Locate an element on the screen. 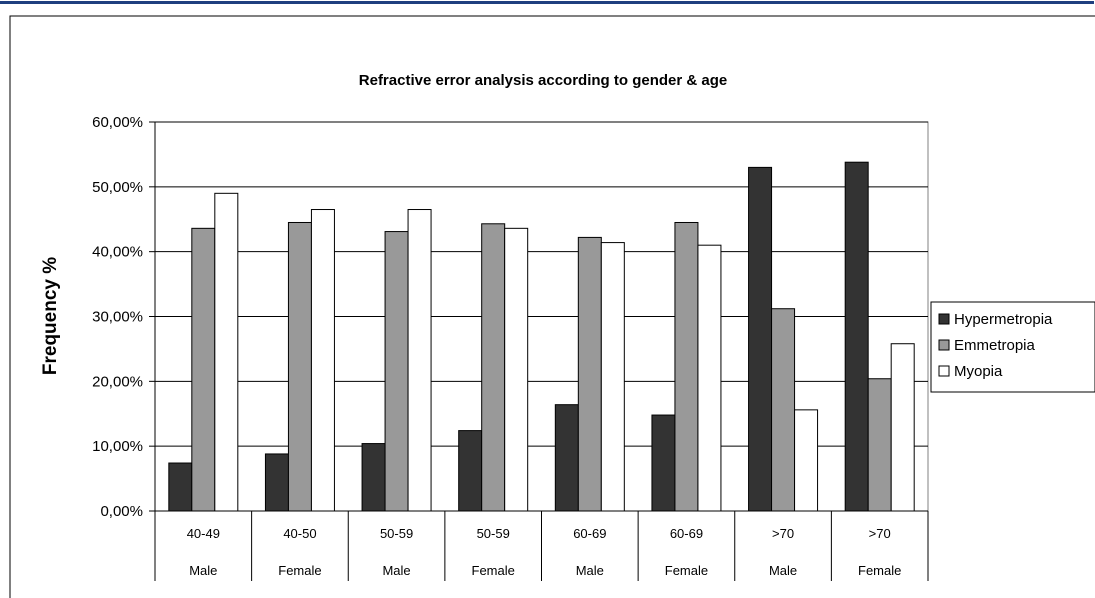  top-border is located at coordinates (547, 2).